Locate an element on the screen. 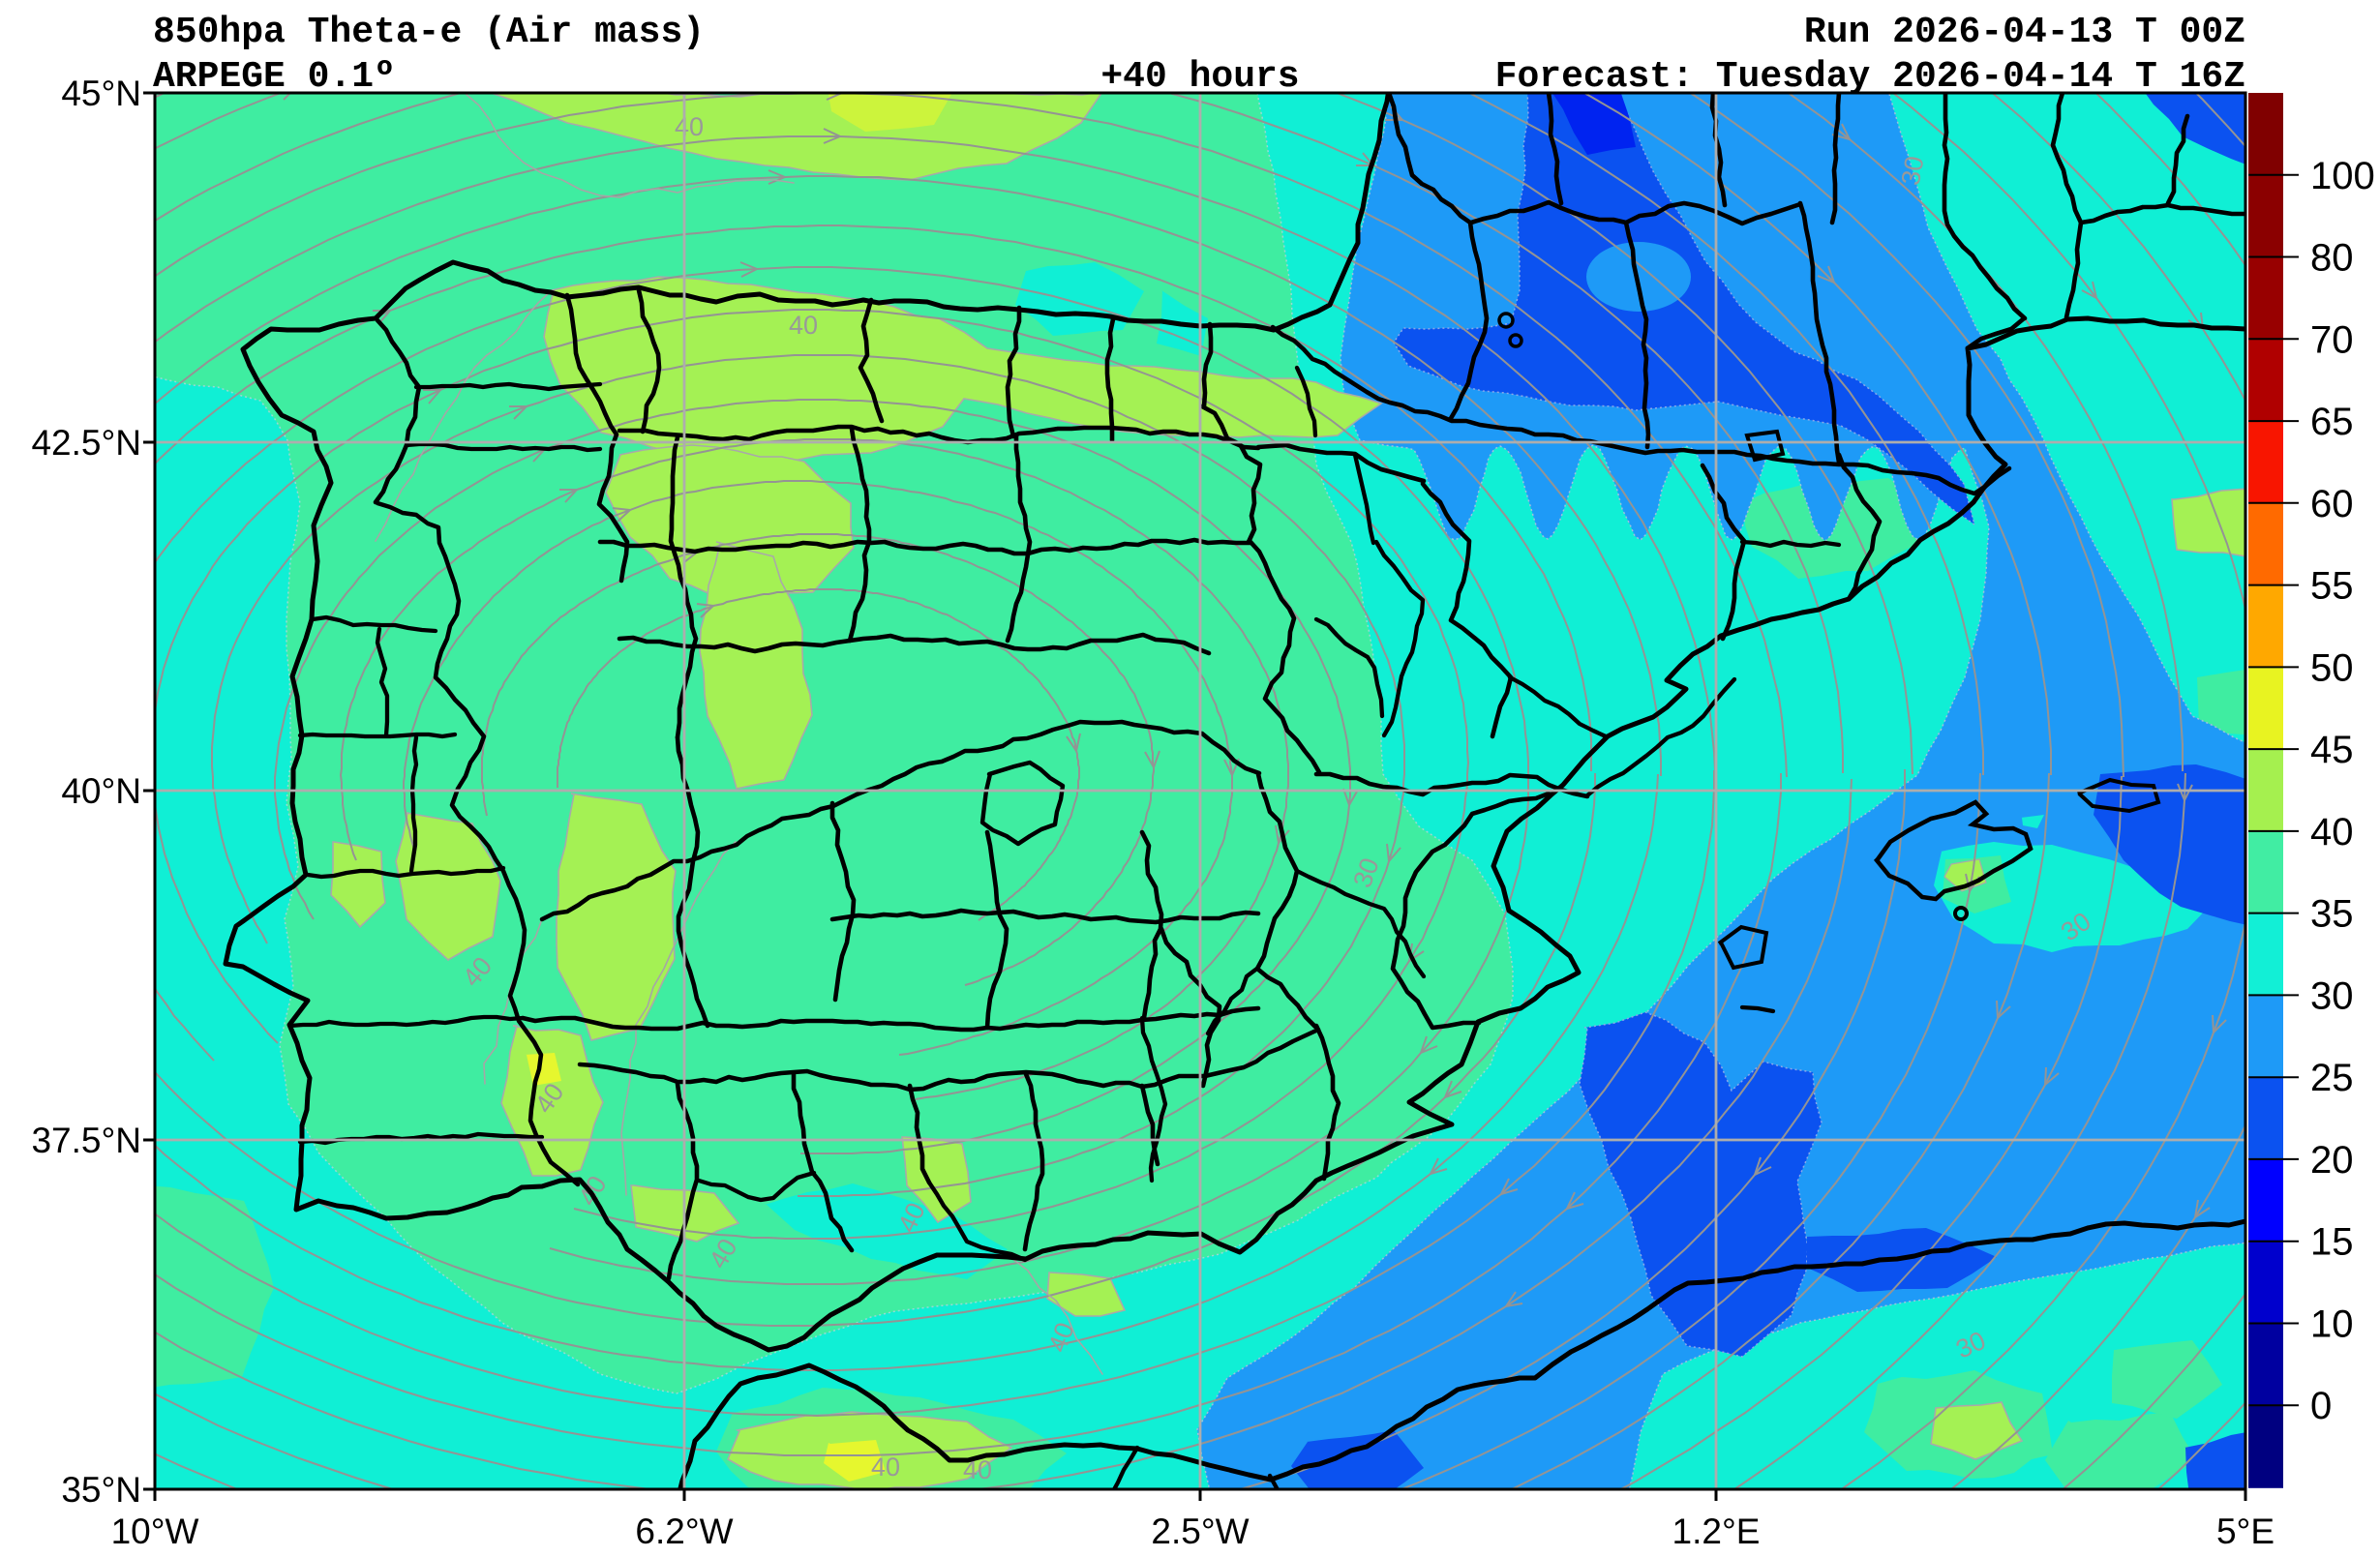 The image size is (2380, 1557). svg-text: 100 is located at coordinates (2342, 176).